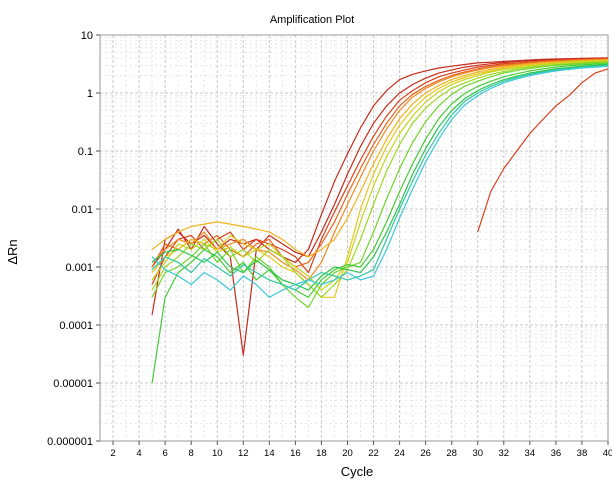 This screenshot has height=480, width=612. Describe the element at coordinates (361, 450) in the screenshot. I see `x-axis-ticks: 2 4 6 8 10 12 14 16 18 20 22 24 26 28 30 32 34 36 38 40` at that location.